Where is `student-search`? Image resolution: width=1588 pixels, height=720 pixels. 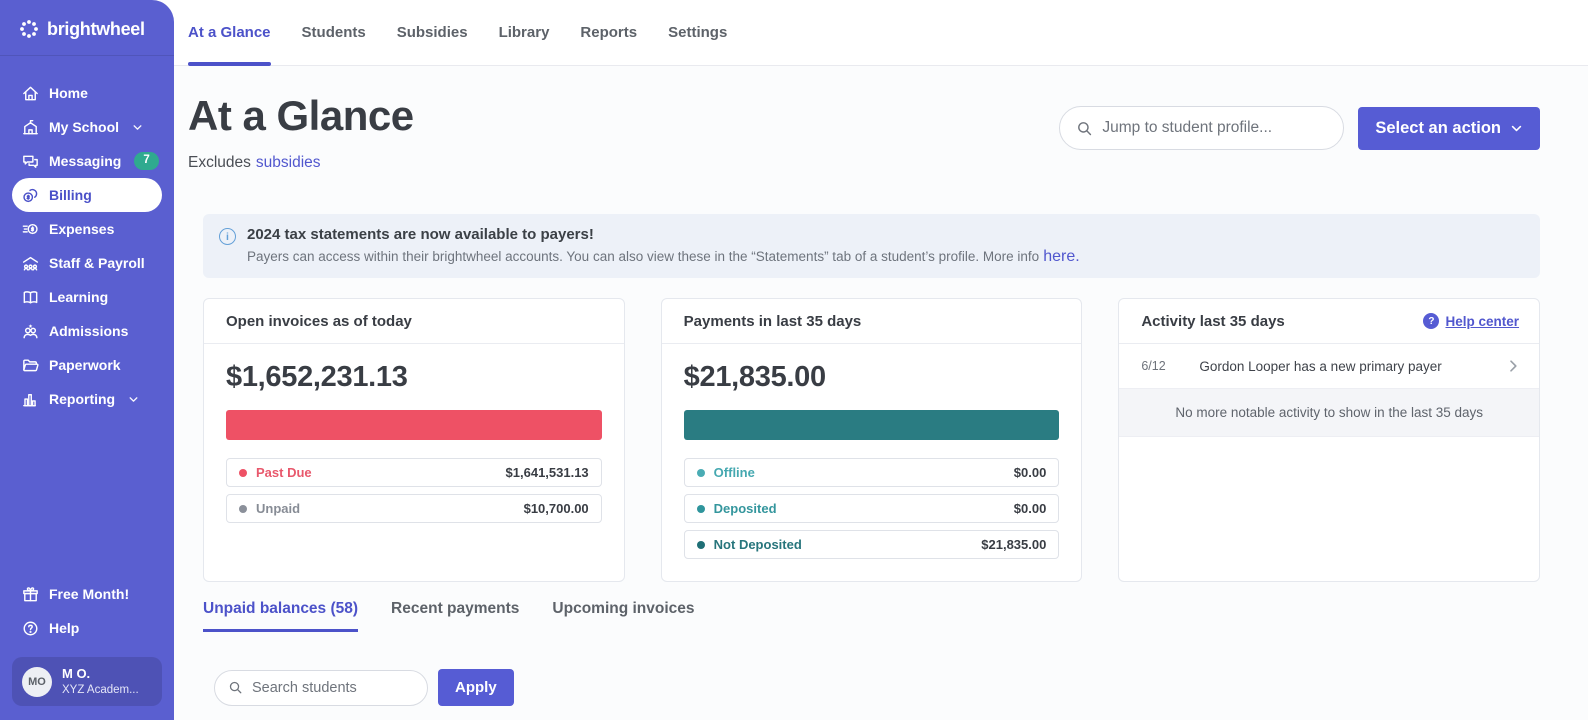 student-search is located at coordinates (326, 687).